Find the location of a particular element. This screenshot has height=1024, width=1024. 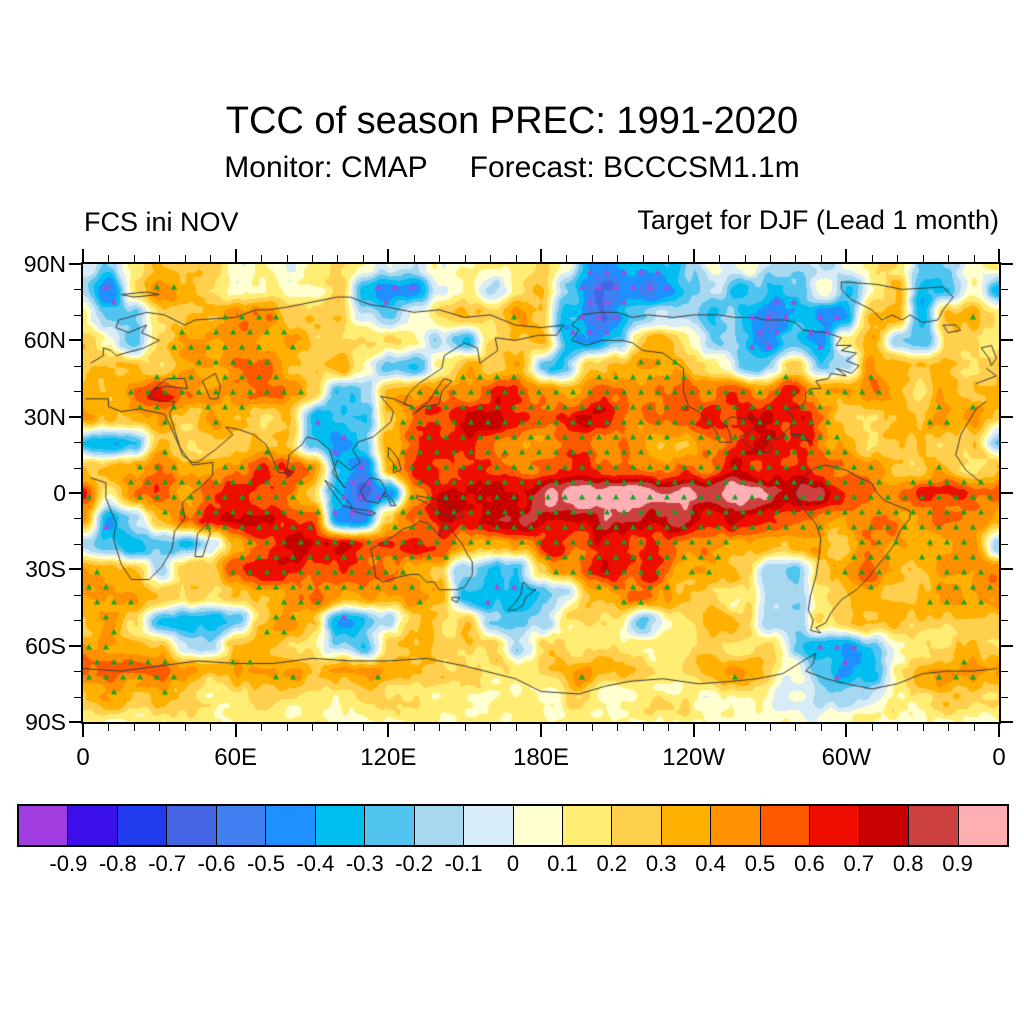

initialization-caption: FCS ini NOV is located at coordinates (161, 222).